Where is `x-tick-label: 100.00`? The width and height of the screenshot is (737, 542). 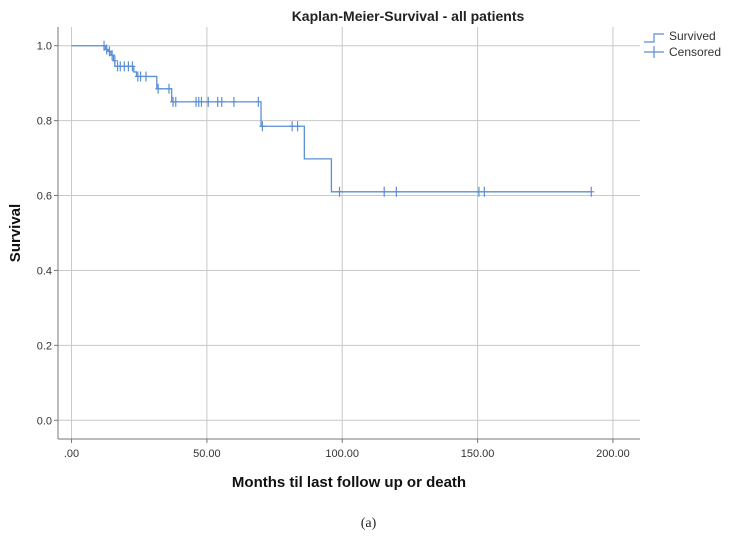 x-tick-label: 100.00 is located at coordinates (342, 454).